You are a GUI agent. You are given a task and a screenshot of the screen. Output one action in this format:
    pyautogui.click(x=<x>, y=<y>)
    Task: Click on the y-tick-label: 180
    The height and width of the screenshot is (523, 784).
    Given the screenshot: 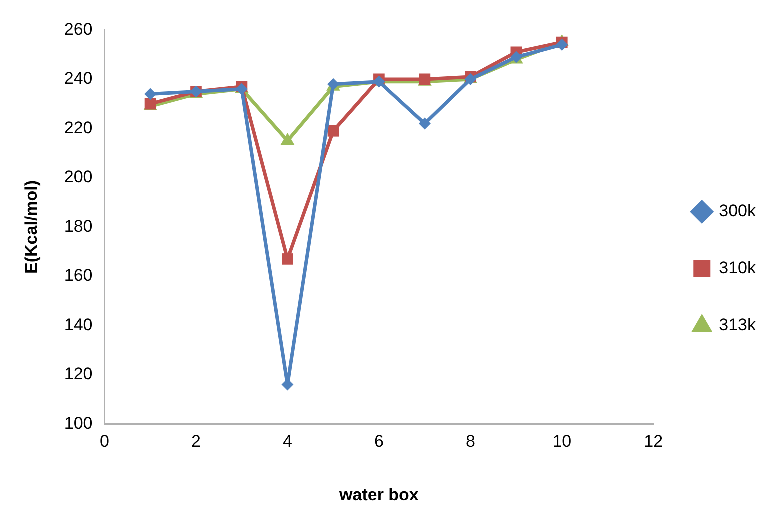 What is the action you would take?
    pyautogui.click(x=78, y=226)
    